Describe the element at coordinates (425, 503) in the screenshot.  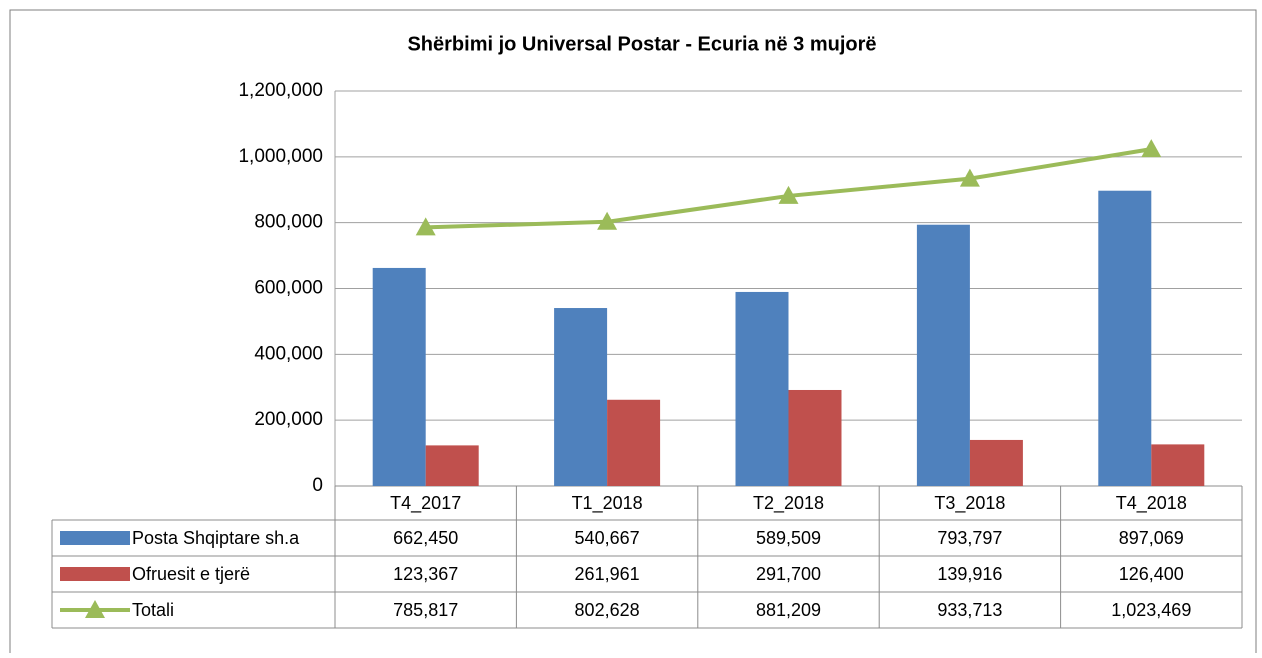
I see `x-tick-label: T4_2017` at that location.